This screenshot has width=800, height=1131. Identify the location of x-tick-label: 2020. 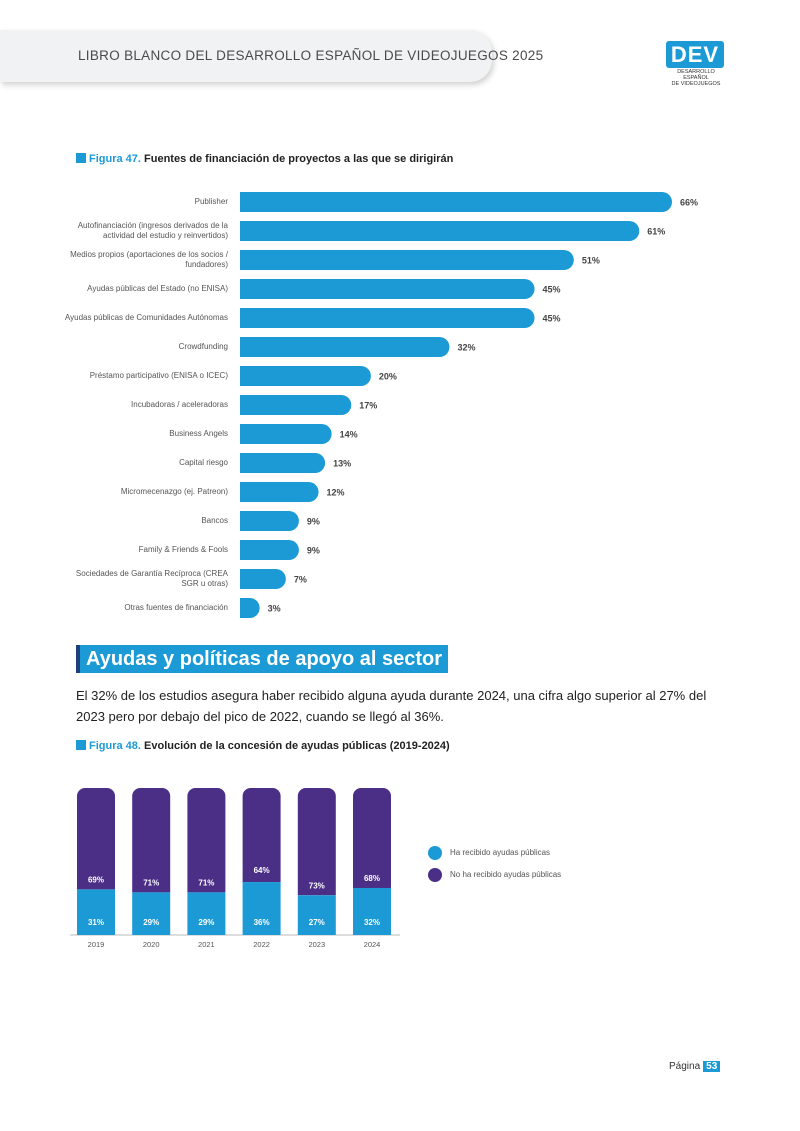
(151, 944).